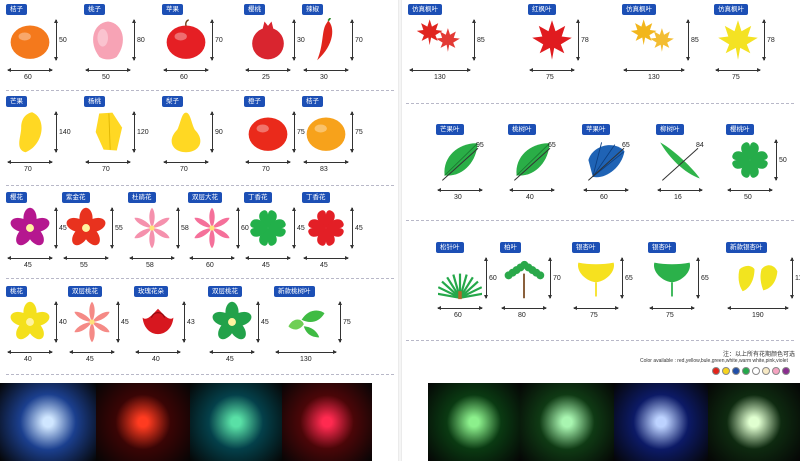 Image resolution: width=800 pixels, height=461 pixels. What do you see at coordinates (748, 197) in the screenshot?
I see `width-value: 50` at bounding box center [748, 197].